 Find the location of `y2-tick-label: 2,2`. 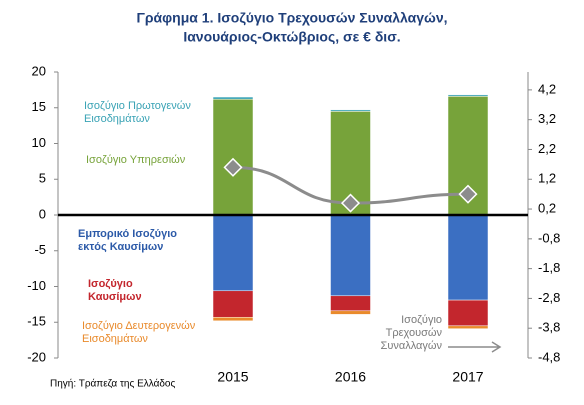

y2-tick-label: 2,2 is located at coordinates (547, 148).